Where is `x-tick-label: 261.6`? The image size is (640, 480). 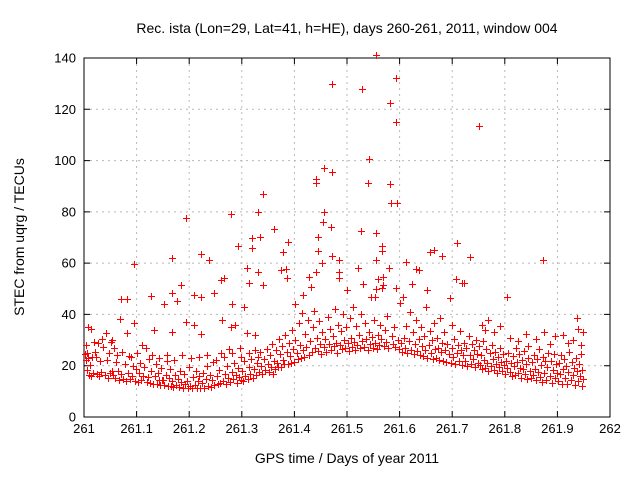 x-tick-label: 261.6 is located at coordinates (399, 428).